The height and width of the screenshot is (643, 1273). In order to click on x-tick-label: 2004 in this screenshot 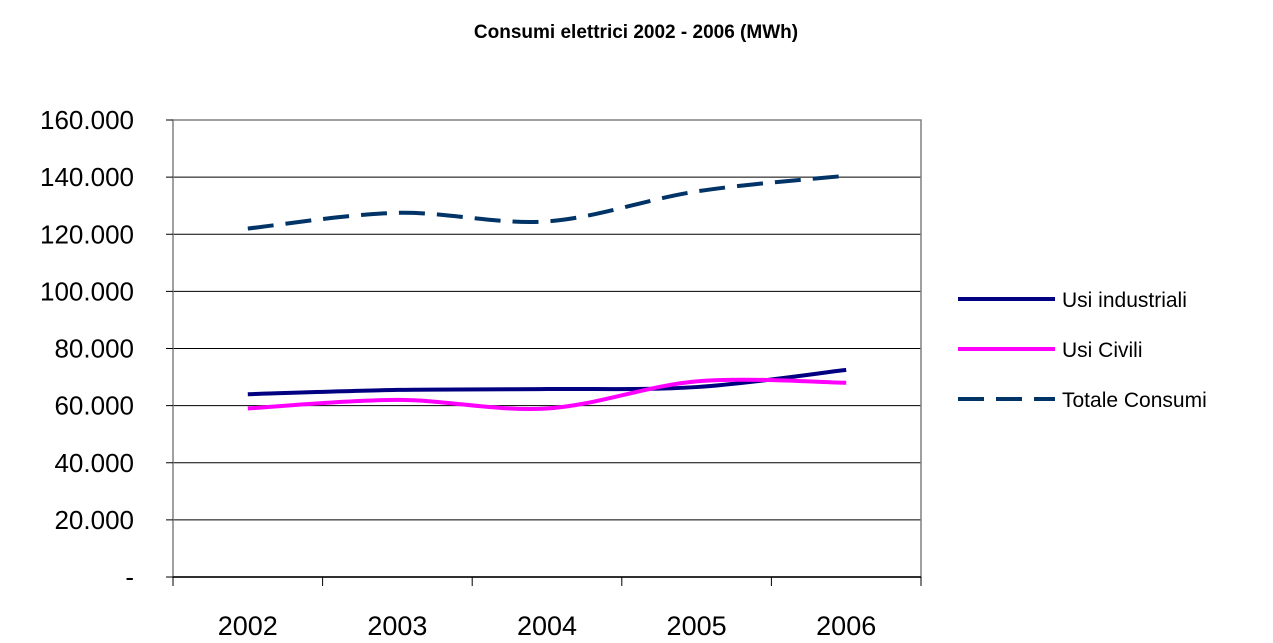, I will do `click(547, 626)`.